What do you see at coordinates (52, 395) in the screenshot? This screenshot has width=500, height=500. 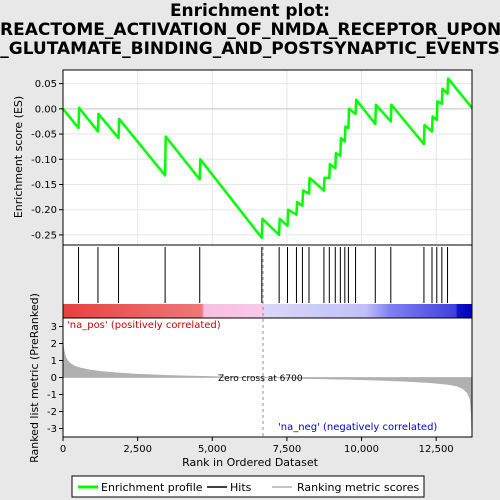 I see `ranked-y-tick-label: -1` at bounding box center [52, 395].